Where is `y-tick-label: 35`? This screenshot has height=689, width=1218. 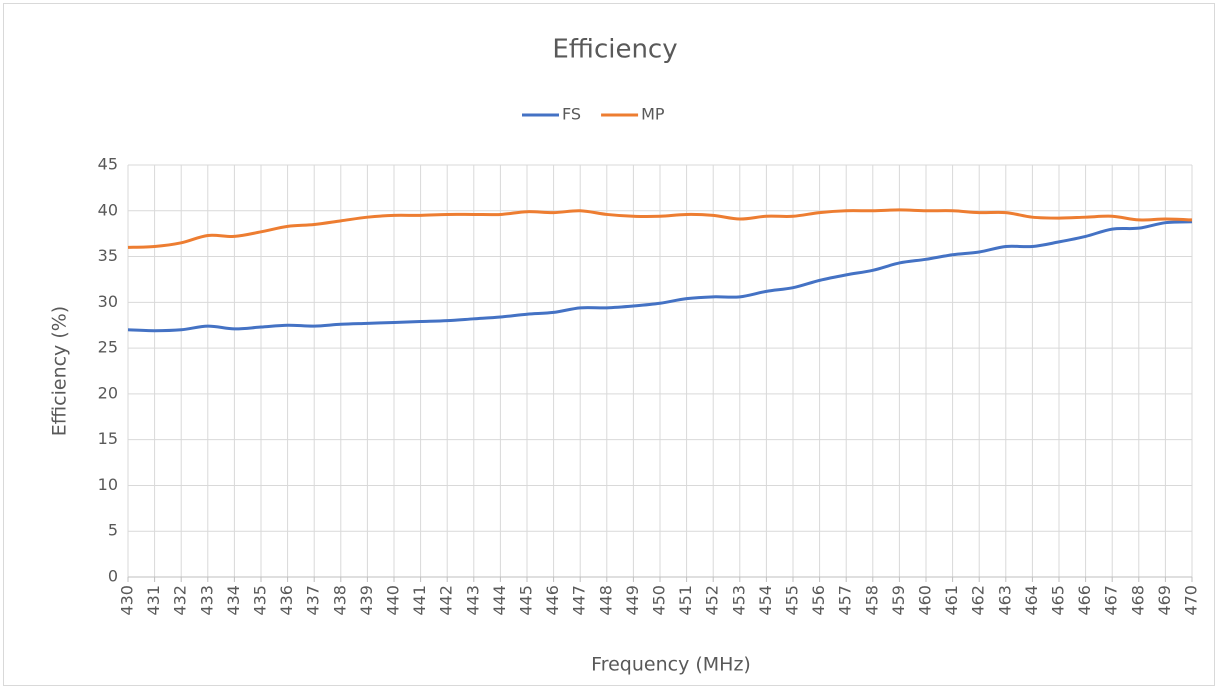 y-tick-label: 35 is located at coordinates (108, 255).